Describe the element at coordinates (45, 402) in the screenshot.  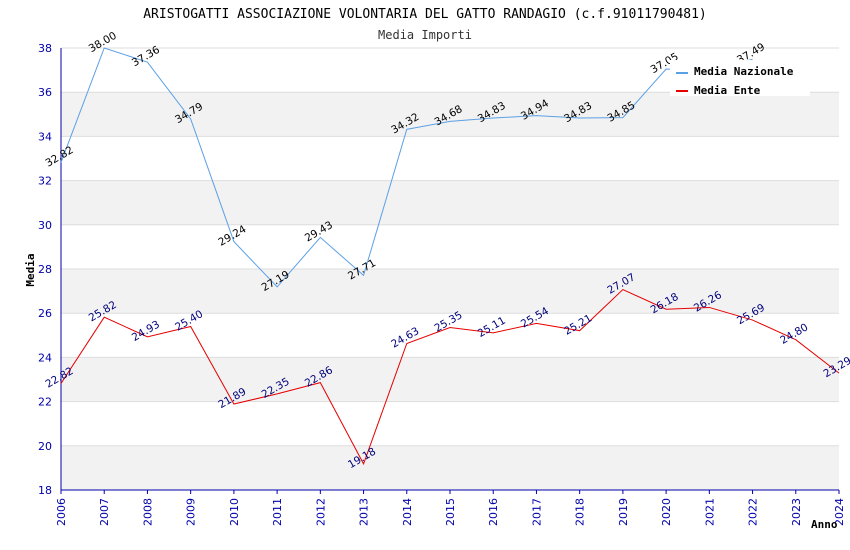
I see `y-tick-label: 22` at that location.